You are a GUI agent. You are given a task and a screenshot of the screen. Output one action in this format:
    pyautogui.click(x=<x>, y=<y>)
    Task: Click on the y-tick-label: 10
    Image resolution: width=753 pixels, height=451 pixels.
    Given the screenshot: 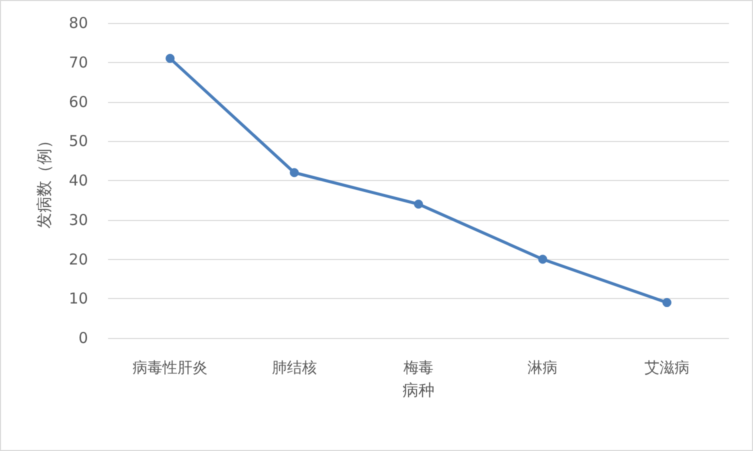 What is the action you would take?
    pyautogui.click(x=78, y=299)
    